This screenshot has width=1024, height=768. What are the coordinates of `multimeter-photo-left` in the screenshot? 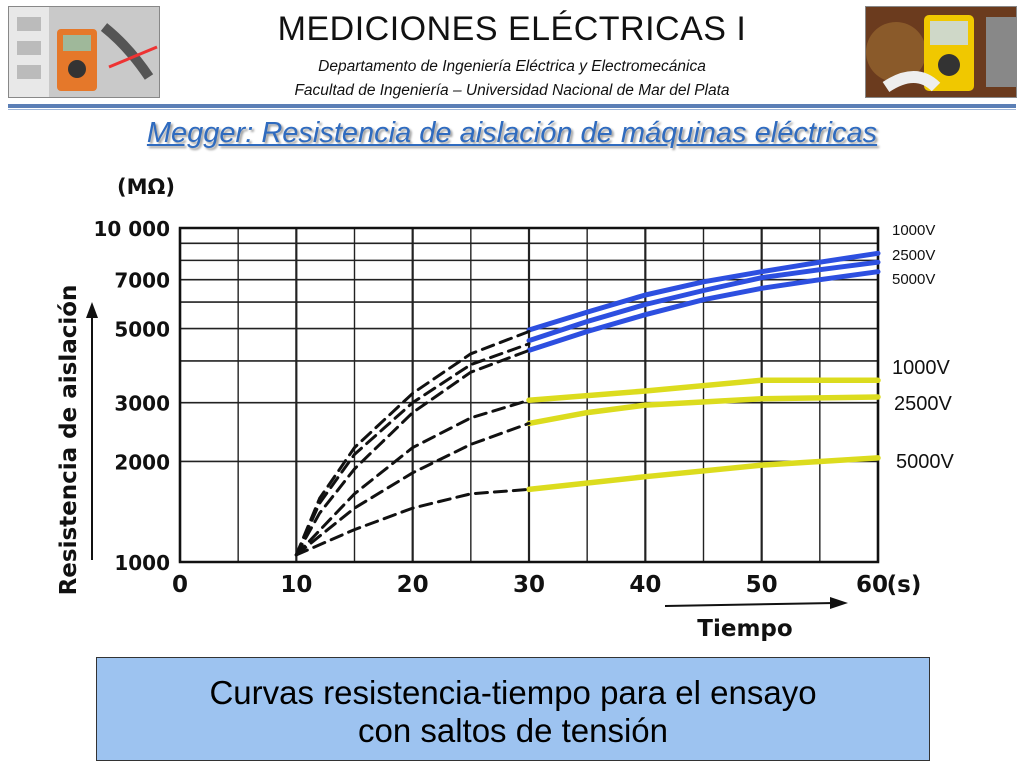 It's located at (84, 52).